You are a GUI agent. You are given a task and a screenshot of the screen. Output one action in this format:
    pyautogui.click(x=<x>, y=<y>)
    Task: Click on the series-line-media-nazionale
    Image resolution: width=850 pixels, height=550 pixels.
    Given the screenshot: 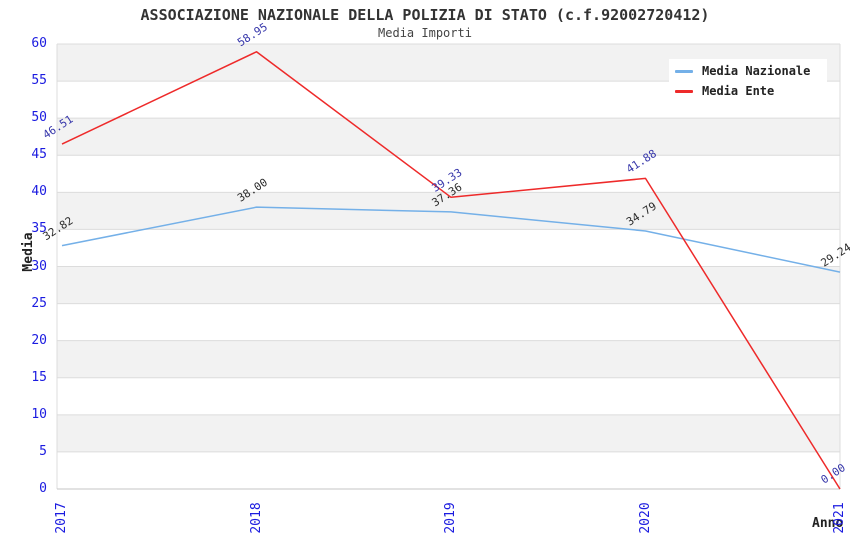 What is the action you would take?
    pyautogui.click(x=451, y=239)
    